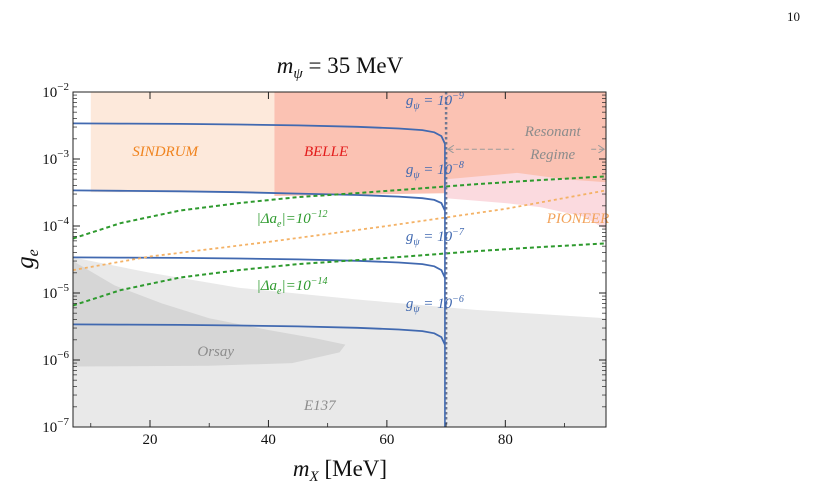  I want to click on y-tick-label: 10⁻⁵, so click(55, 292).